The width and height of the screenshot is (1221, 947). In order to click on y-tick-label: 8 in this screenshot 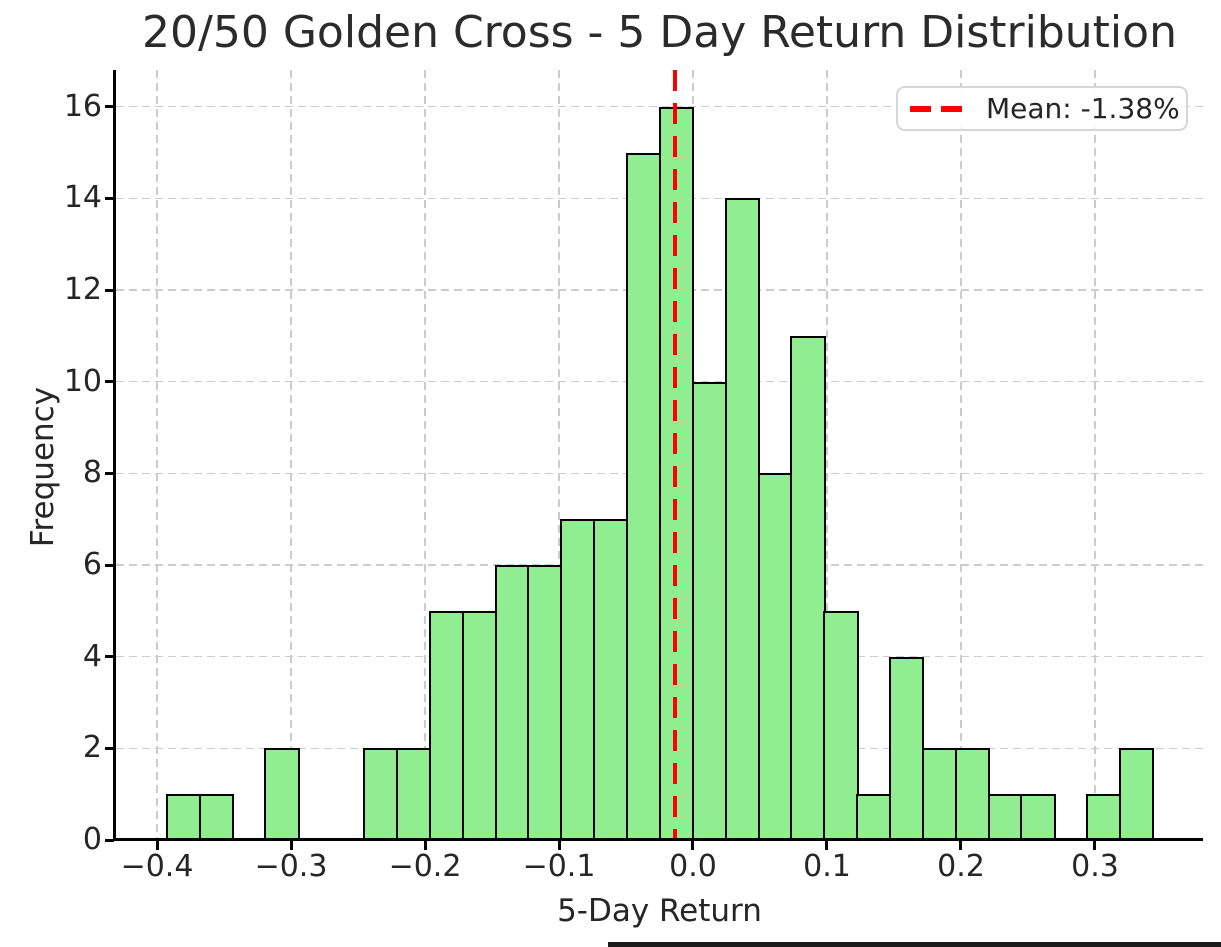, I will do `click(92, 473)`.